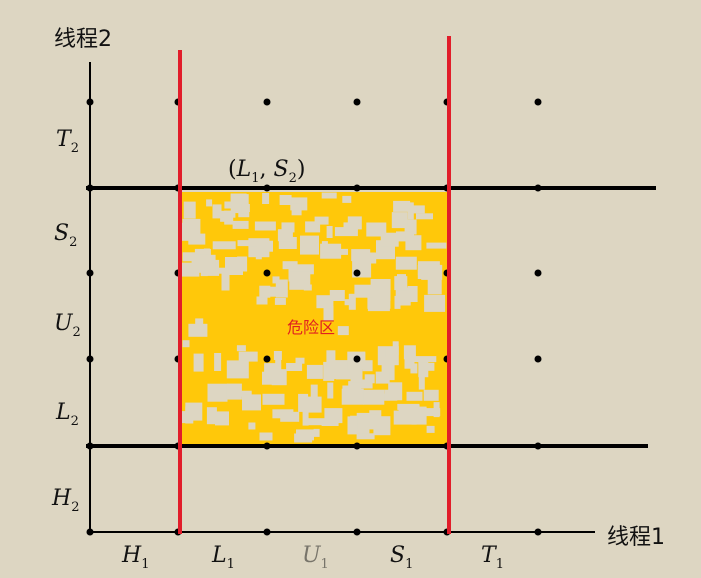 The width and height of the screenshot is (701, 578). I want to click on x-tick-t1: T1, so click(492, 557).